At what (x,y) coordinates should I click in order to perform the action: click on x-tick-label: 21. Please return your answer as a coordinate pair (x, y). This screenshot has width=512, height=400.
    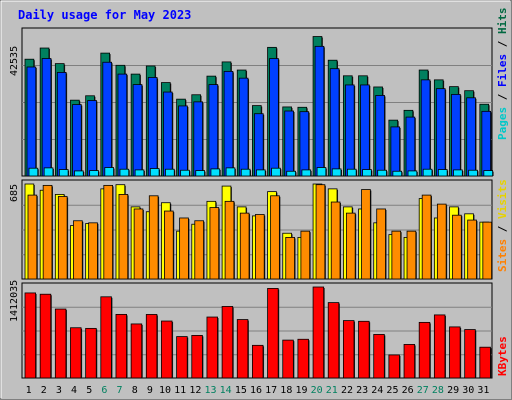
    Looking at the image, I should click on (332, 390).